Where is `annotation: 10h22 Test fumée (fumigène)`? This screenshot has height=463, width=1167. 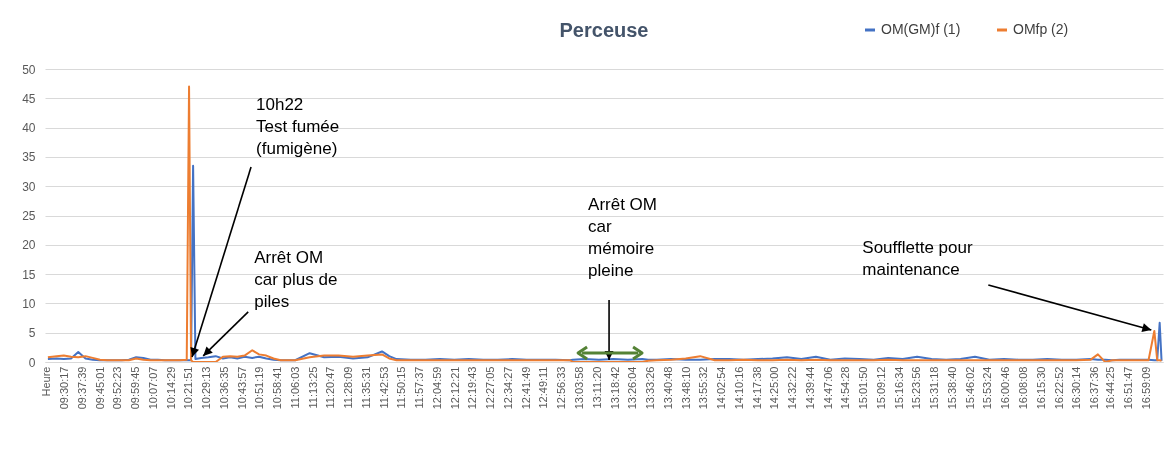
annotation: 10h22 Test fumée (fumigène) is located at coordinates (298, 126).